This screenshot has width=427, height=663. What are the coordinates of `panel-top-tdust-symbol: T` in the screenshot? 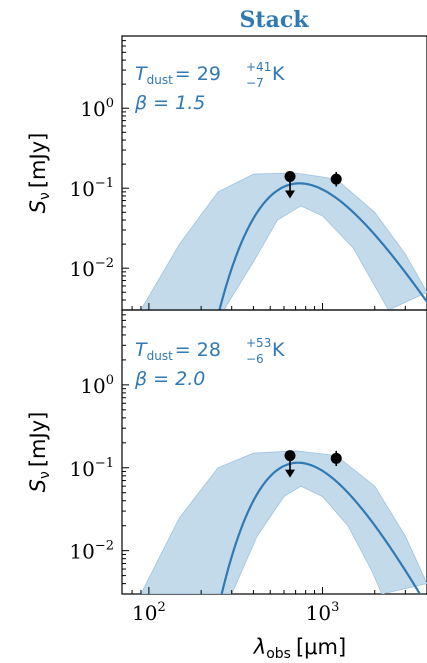 It's located at (141, 74).